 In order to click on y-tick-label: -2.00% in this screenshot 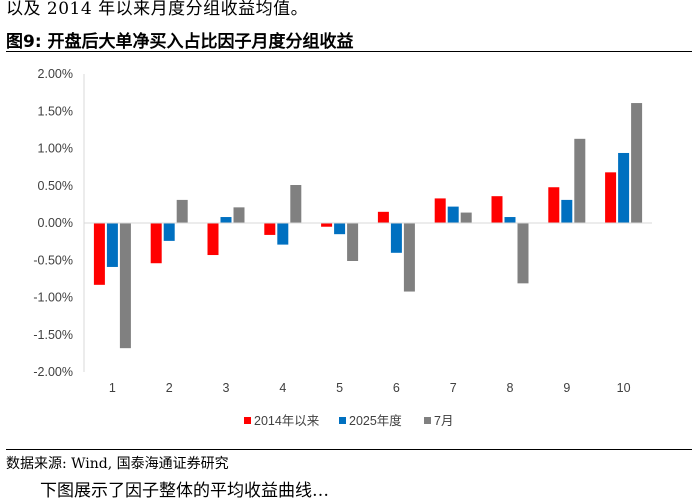, I will do `click(53, 372)`.